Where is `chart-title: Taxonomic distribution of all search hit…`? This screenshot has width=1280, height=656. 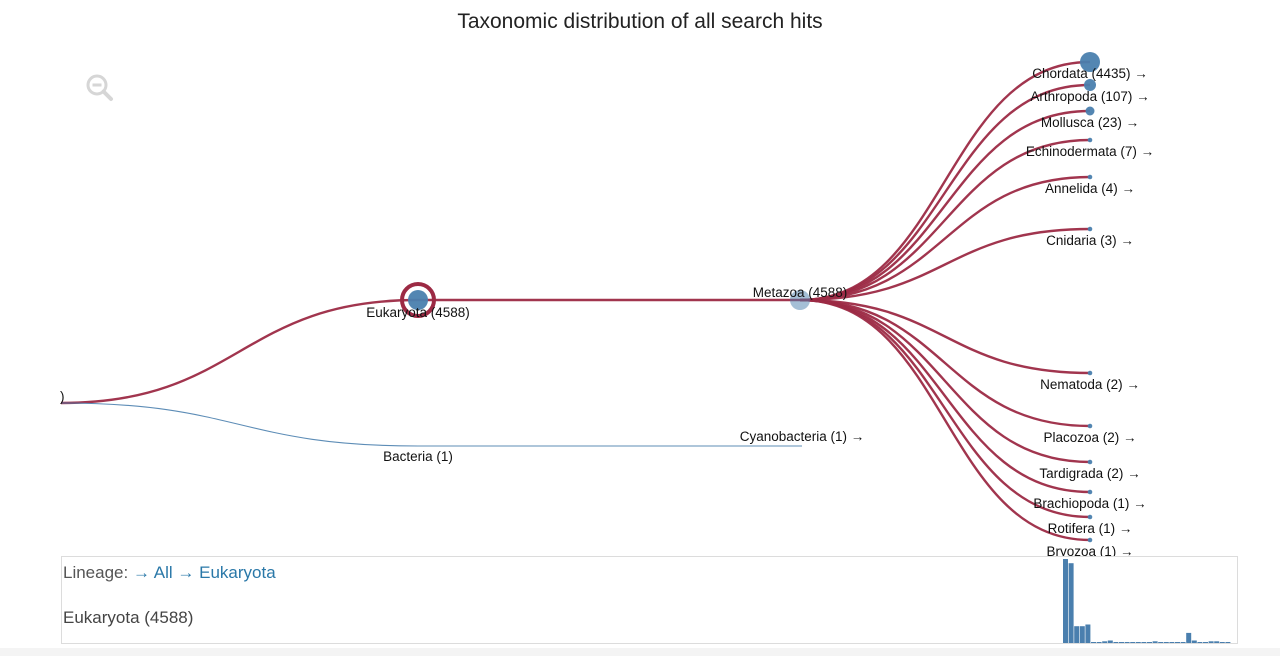 chart-title: Taxonomic distribution of all search hit… is located at coordinates (640, 21).